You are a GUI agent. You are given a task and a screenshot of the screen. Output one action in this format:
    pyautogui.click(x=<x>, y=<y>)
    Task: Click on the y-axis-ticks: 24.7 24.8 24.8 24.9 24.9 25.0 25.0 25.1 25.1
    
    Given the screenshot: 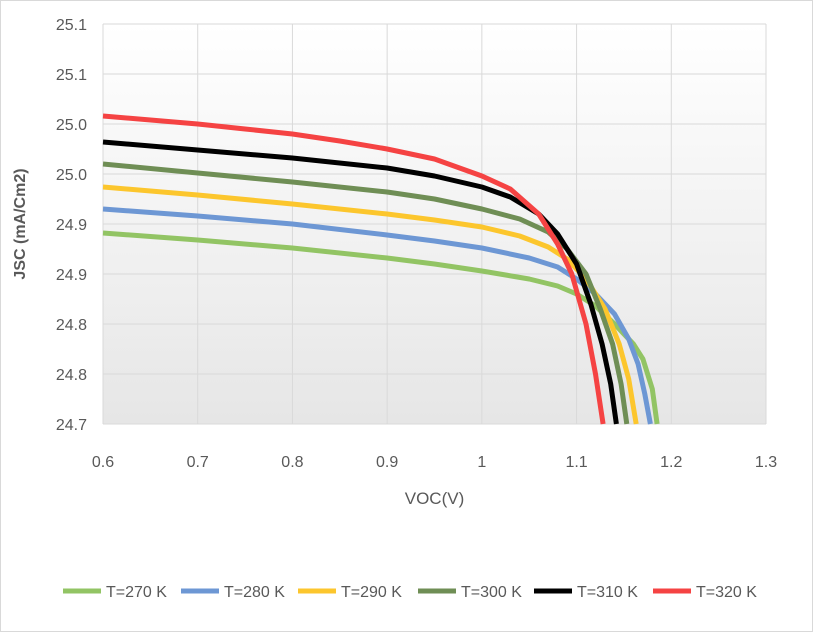 What is the action you would take?
    pyautogui.click(x=71, y=225)
    